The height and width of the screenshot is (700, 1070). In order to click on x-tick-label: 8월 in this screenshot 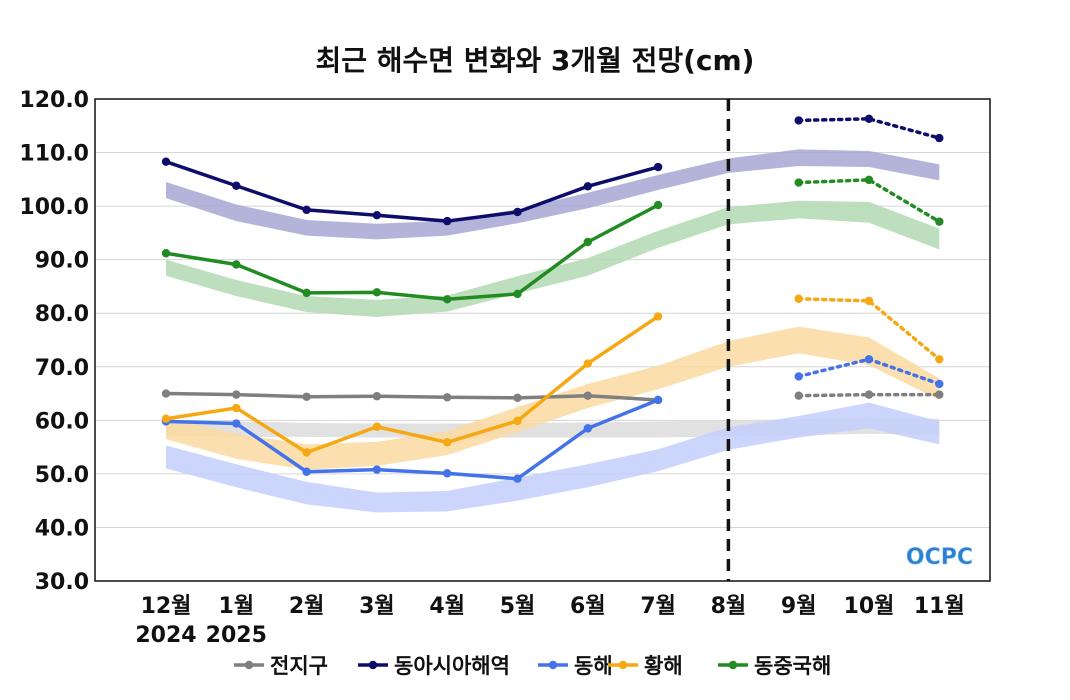, I will do `click(729, 606)`.